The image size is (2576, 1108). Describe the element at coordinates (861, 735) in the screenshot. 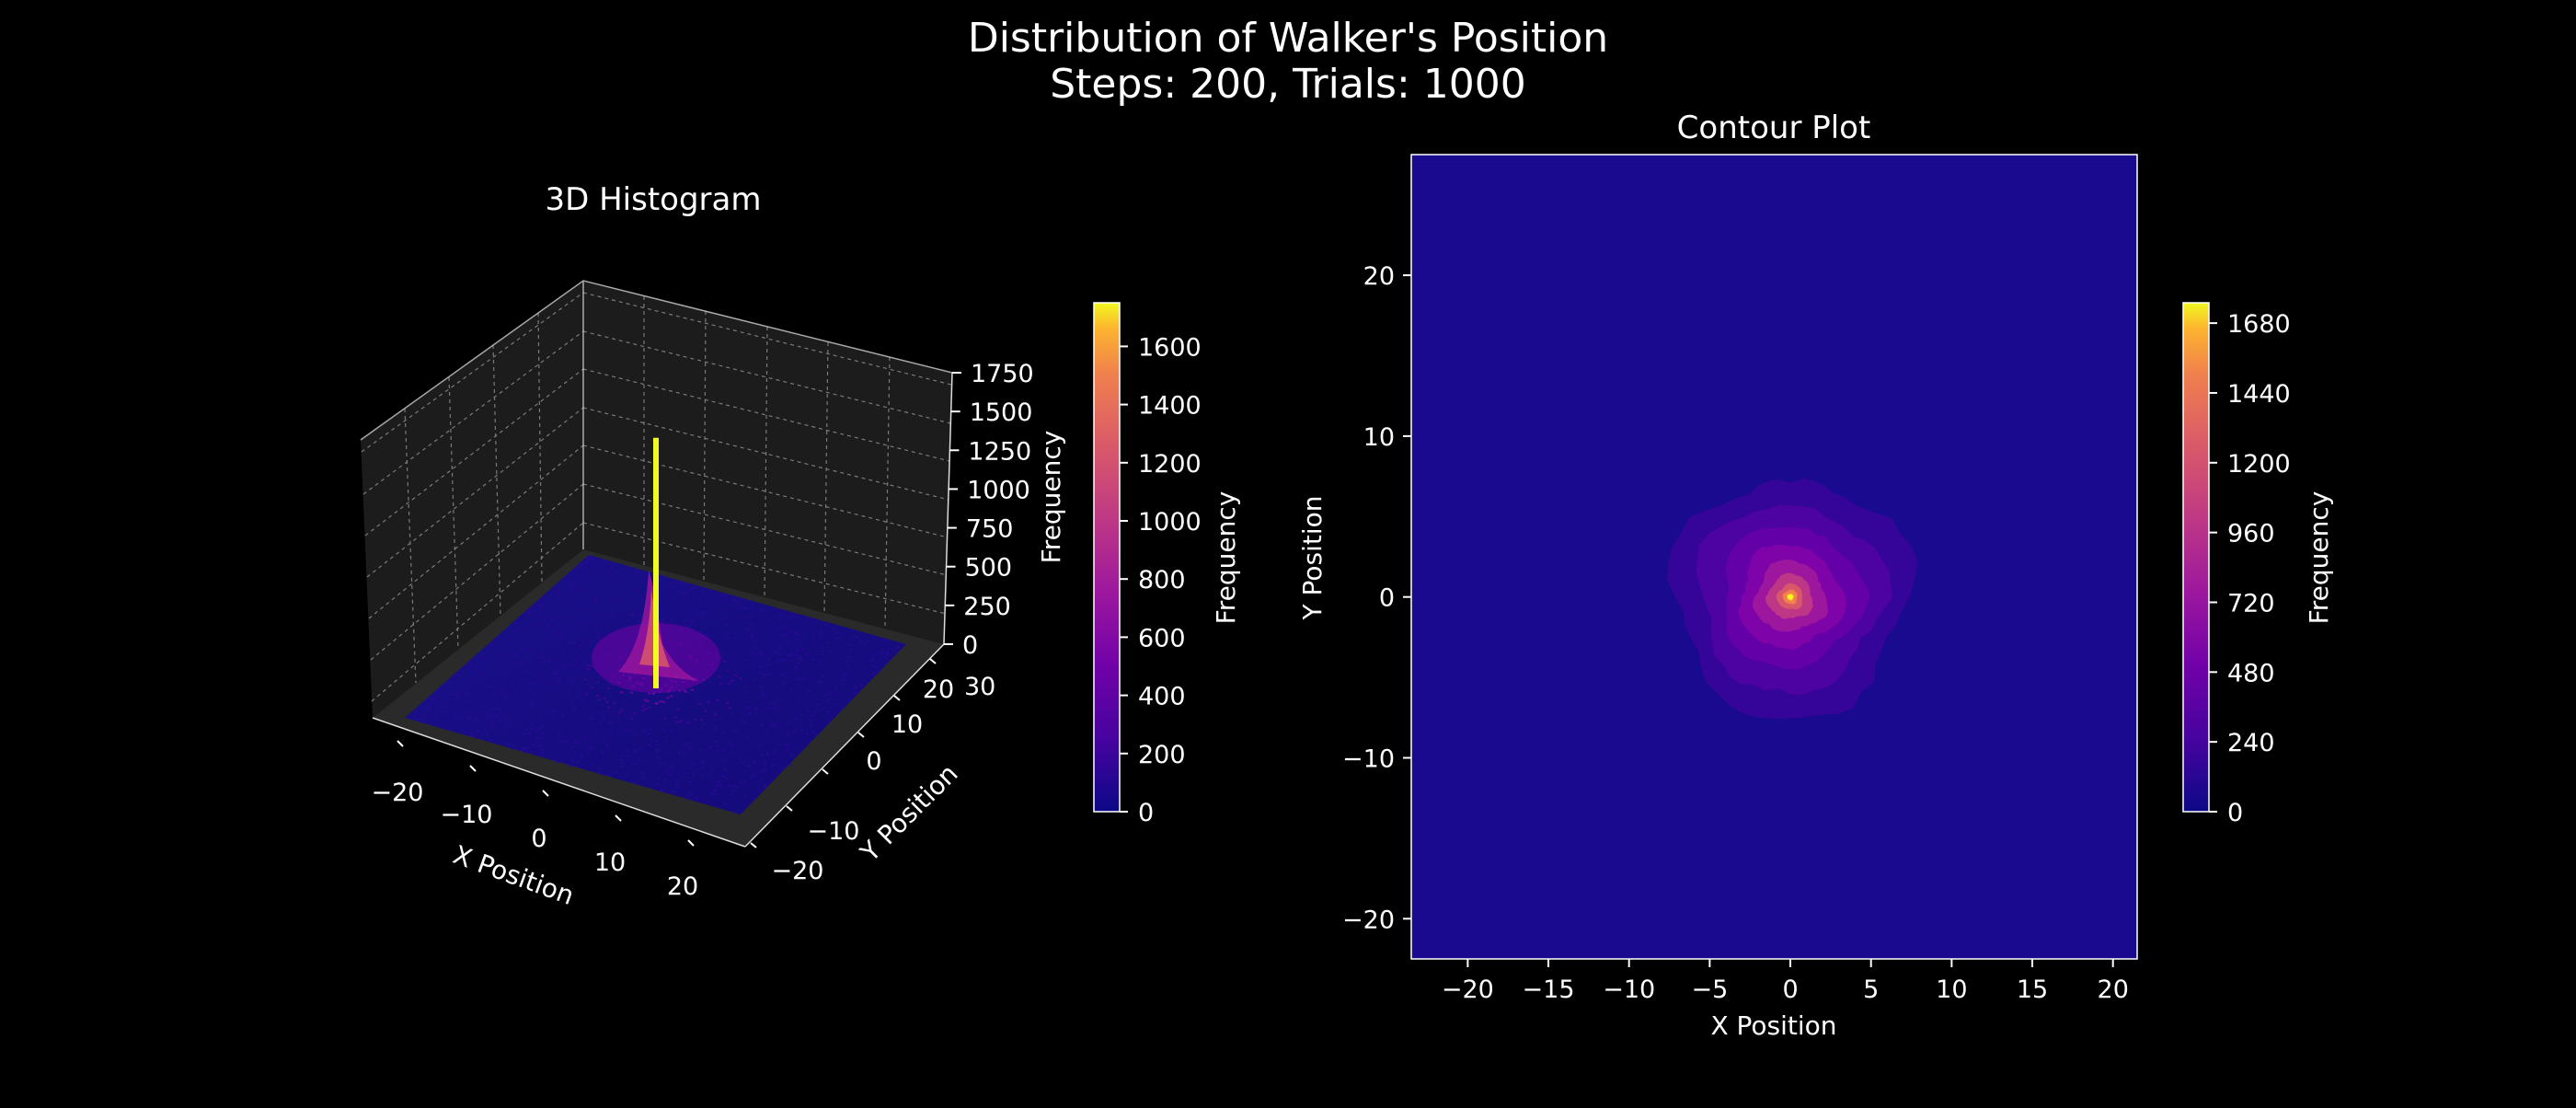

I see `y3d-tick-mark` at that location.